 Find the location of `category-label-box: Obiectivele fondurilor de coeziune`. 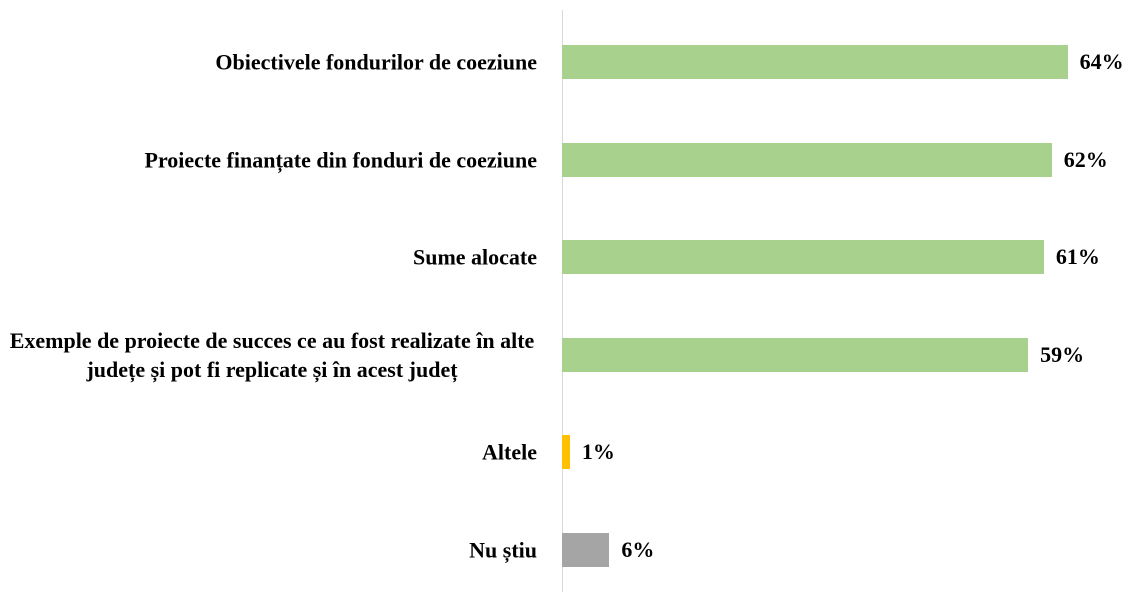

category-label-box: Obiectivele fondurilor de coeziune is located at coordinates (268, 62).